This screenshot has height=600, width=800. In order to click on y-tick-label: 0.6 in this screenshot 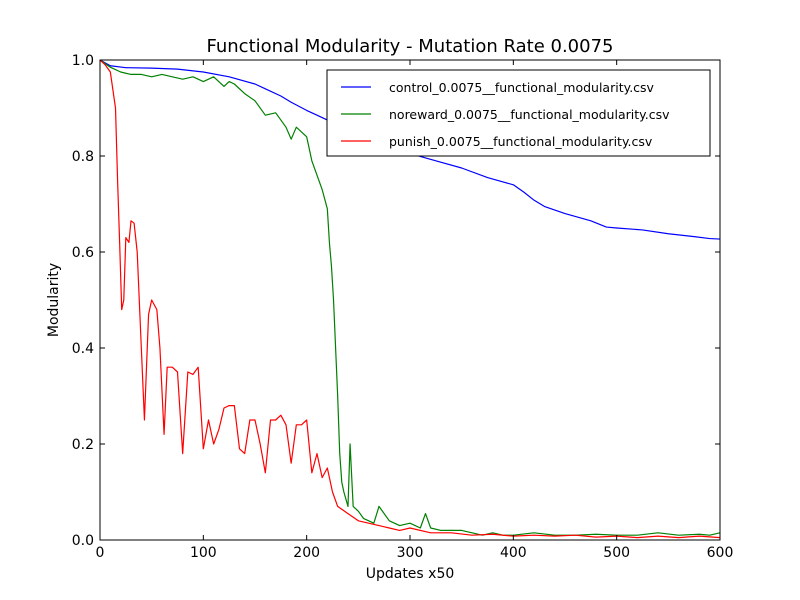, I will do `click(83, 253)`.